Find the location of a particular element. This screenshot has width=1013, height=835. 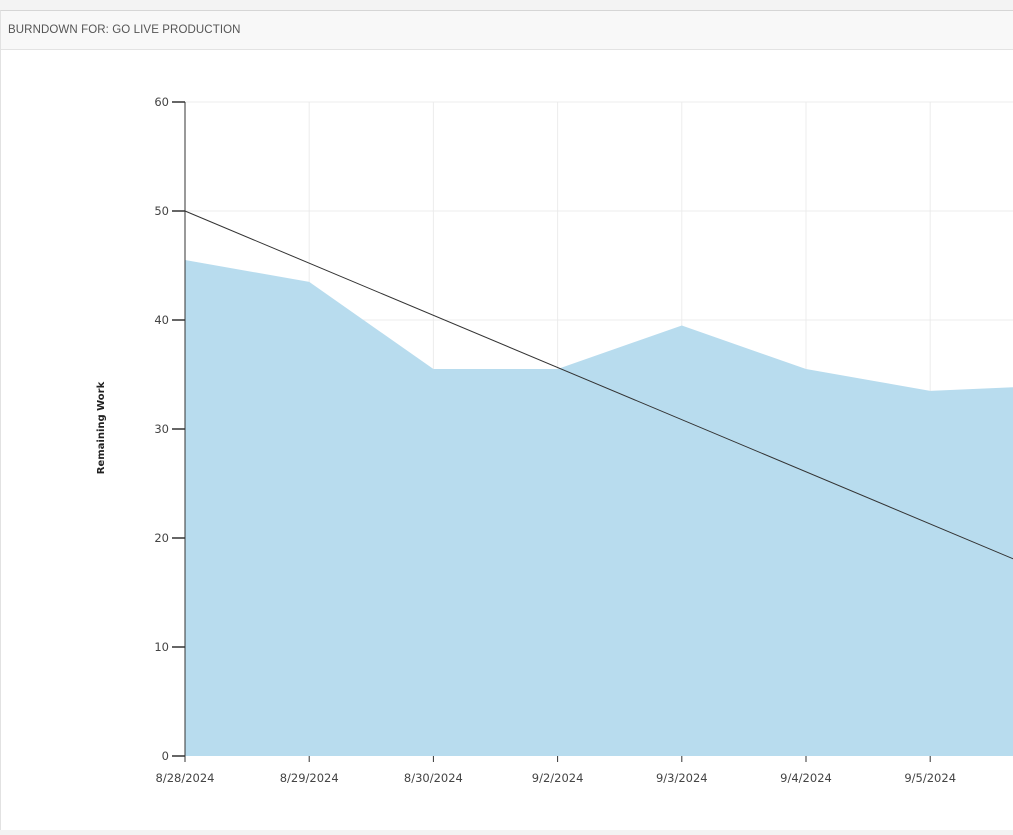

x-tick-label: 9/3/2024 is located at coordinates (682, 778).